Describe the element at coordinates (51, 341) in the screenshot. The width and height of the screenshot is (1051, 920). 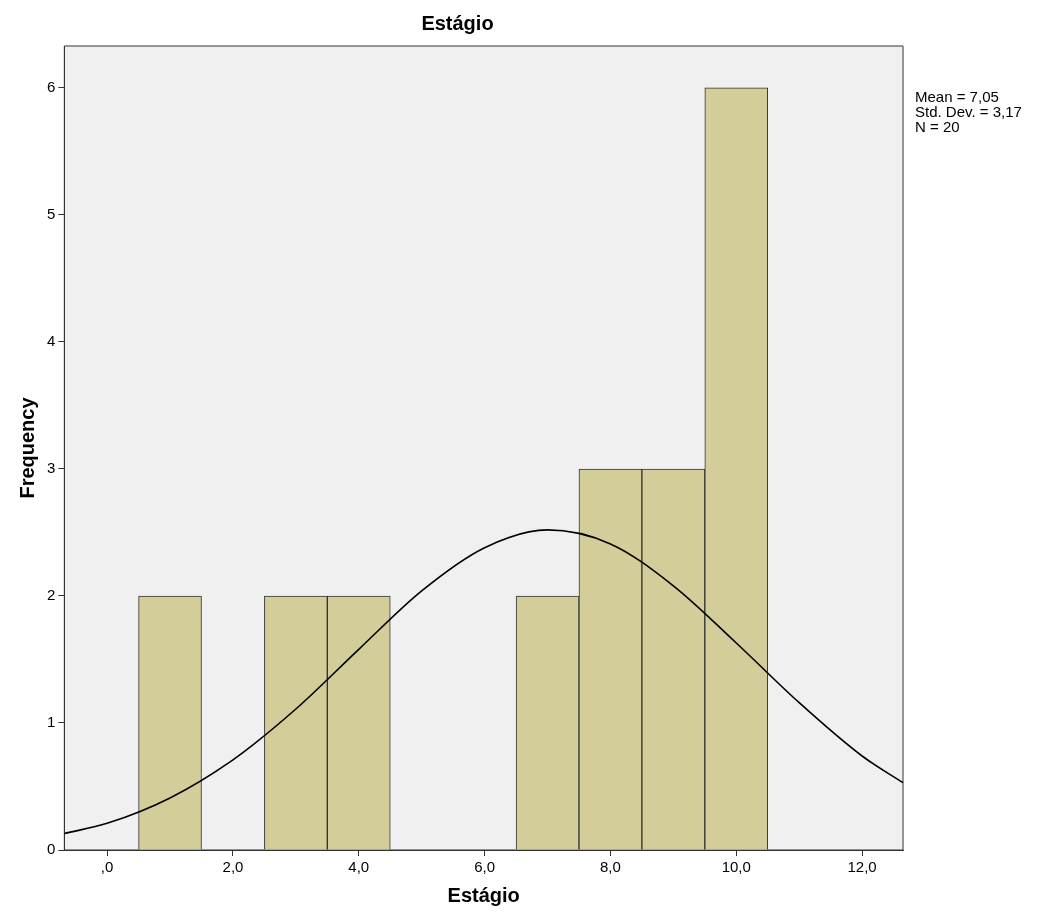
I see `y-tick-label: 4` at that location.